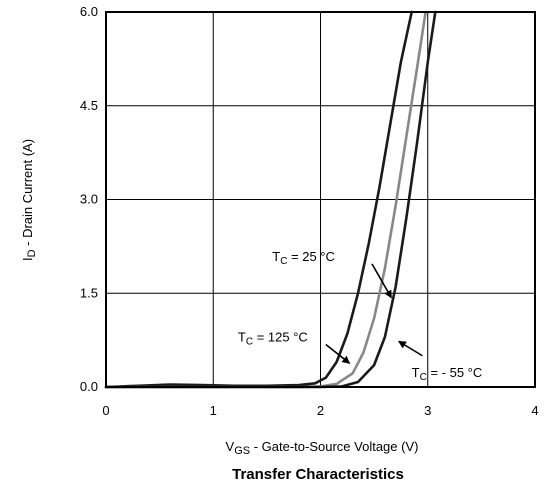 The width and height of the screenshot is (547, 495). What do you see at coordinates (89, 199) in the screenshot?
I see `y-tick-label: 3.0` at bounding box center [89, 199].